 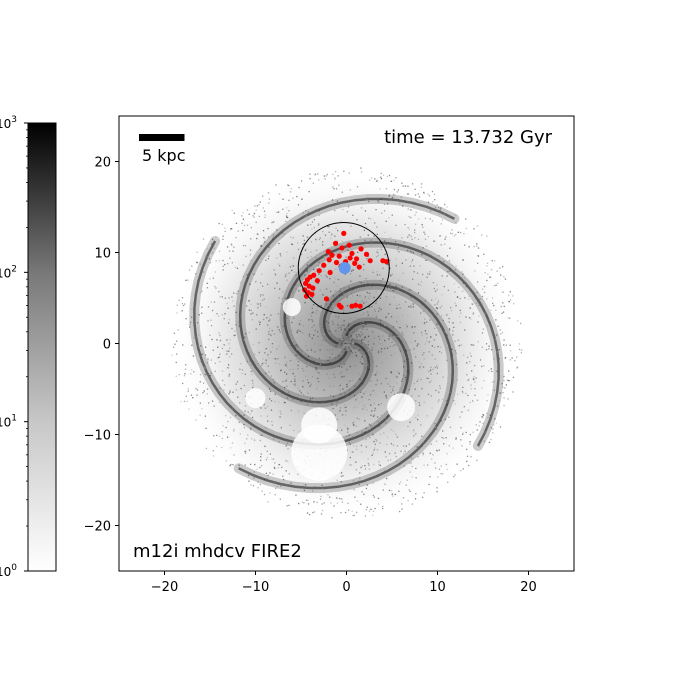 I want to click on y-tick-label: 0, so click(x=107, y=345).